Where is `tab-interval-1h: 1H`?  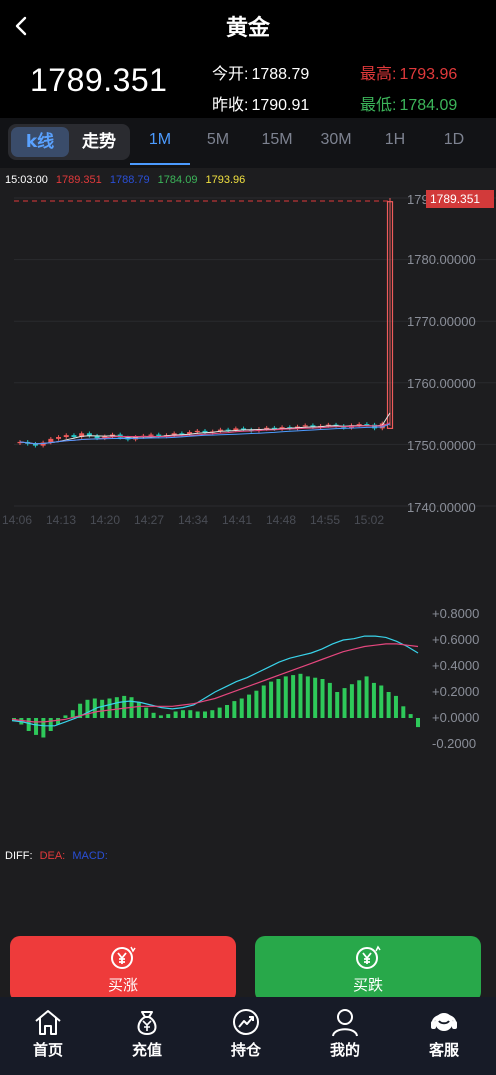
tab-interval-1h: 1H is located at coordinates (395, 139).